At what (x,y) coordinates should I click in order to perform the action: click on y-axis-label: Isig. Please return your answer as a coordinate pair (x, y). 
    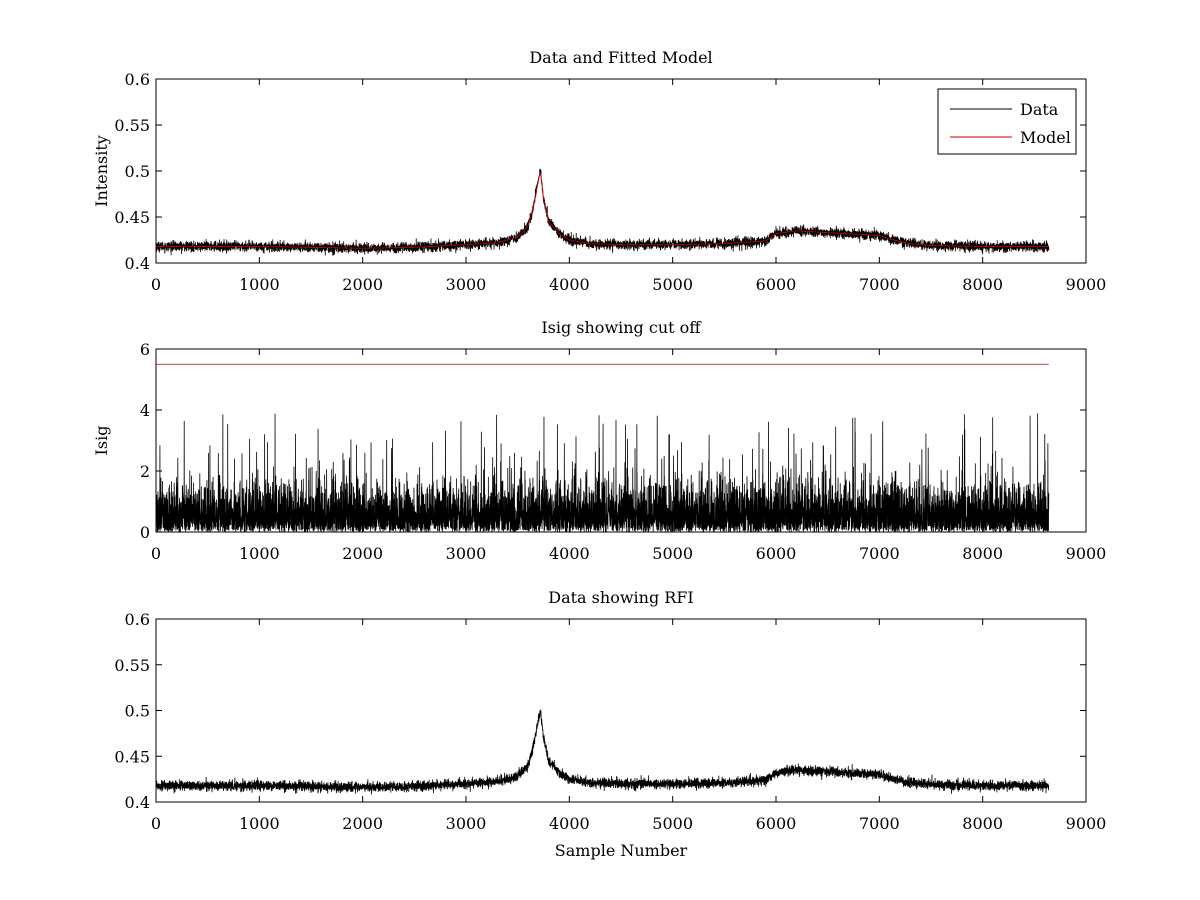
    Looking at the image, I should click on (101, 441).